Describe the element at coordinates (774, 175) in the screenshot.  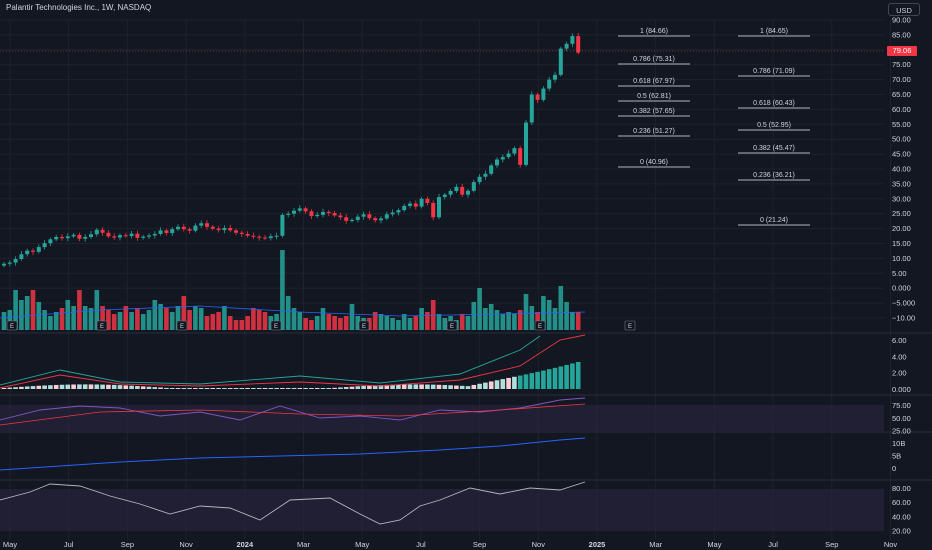
I see `fib-right-level-label: 0.236 (36.21)` at that location.